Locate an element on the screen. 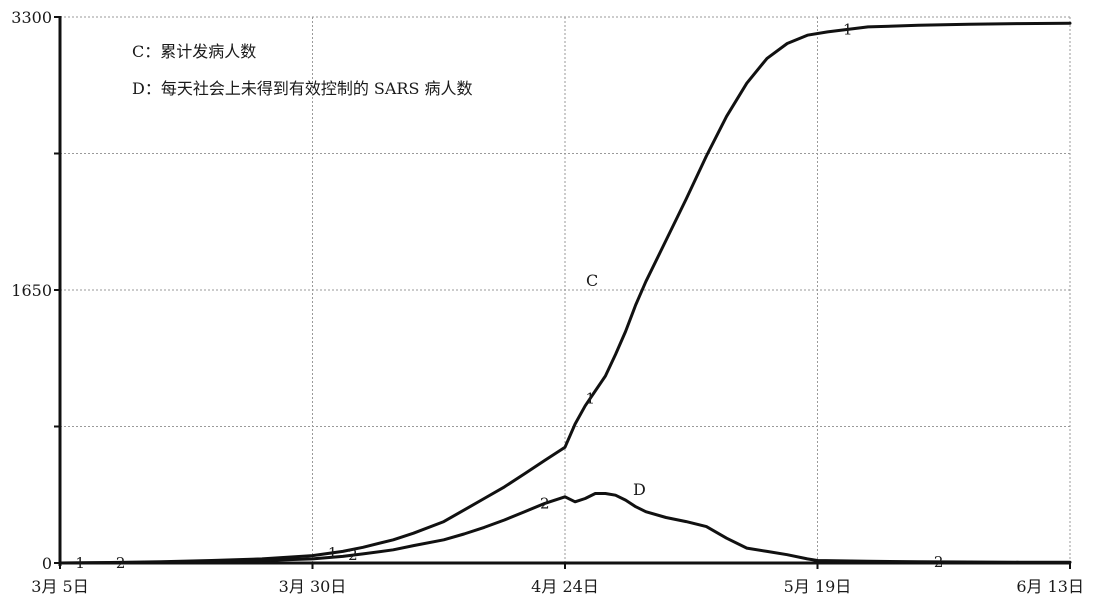 Image resolution: width=1094 pixels, height=600 pixels. curve-label-c: C is located at coordinates (592, 280).